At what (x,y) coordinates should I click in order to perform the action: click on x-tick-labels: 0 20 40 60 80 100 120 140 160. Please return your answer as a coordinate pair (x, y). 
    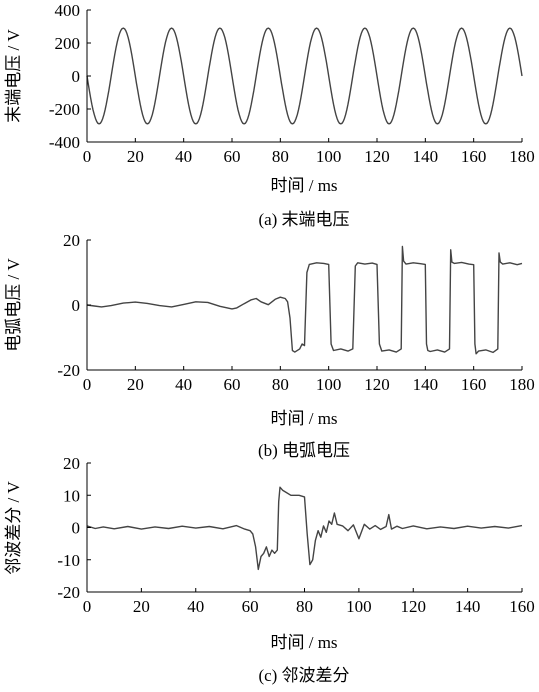
    Looking at the image, I should click on (309, 606).